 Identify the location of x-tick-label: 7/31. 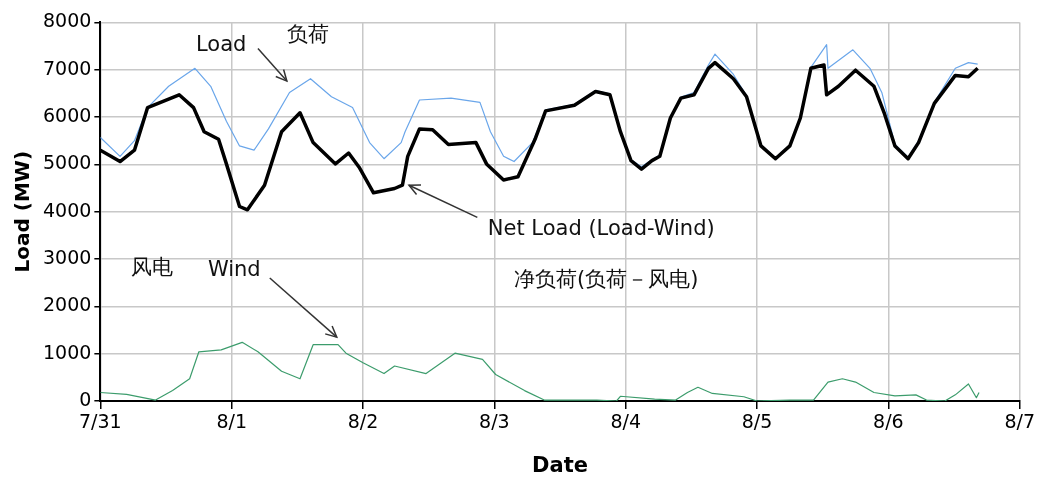
(100, 421).